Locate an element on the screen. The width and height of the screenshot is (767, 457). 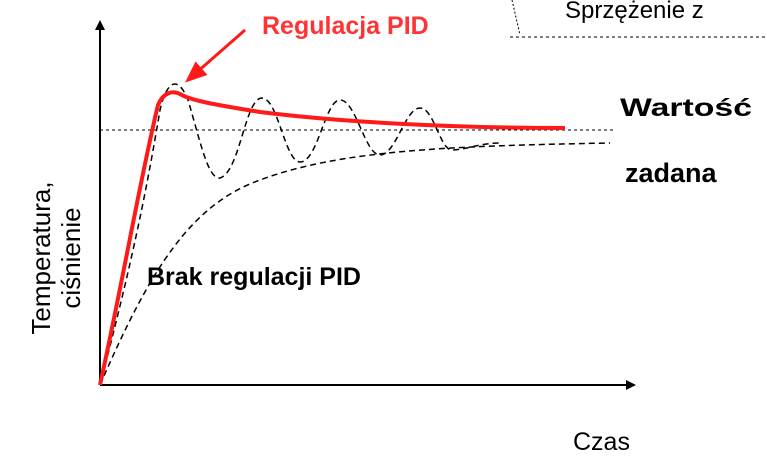
setpoint-label: zadana is located at coordinates (671, 173).